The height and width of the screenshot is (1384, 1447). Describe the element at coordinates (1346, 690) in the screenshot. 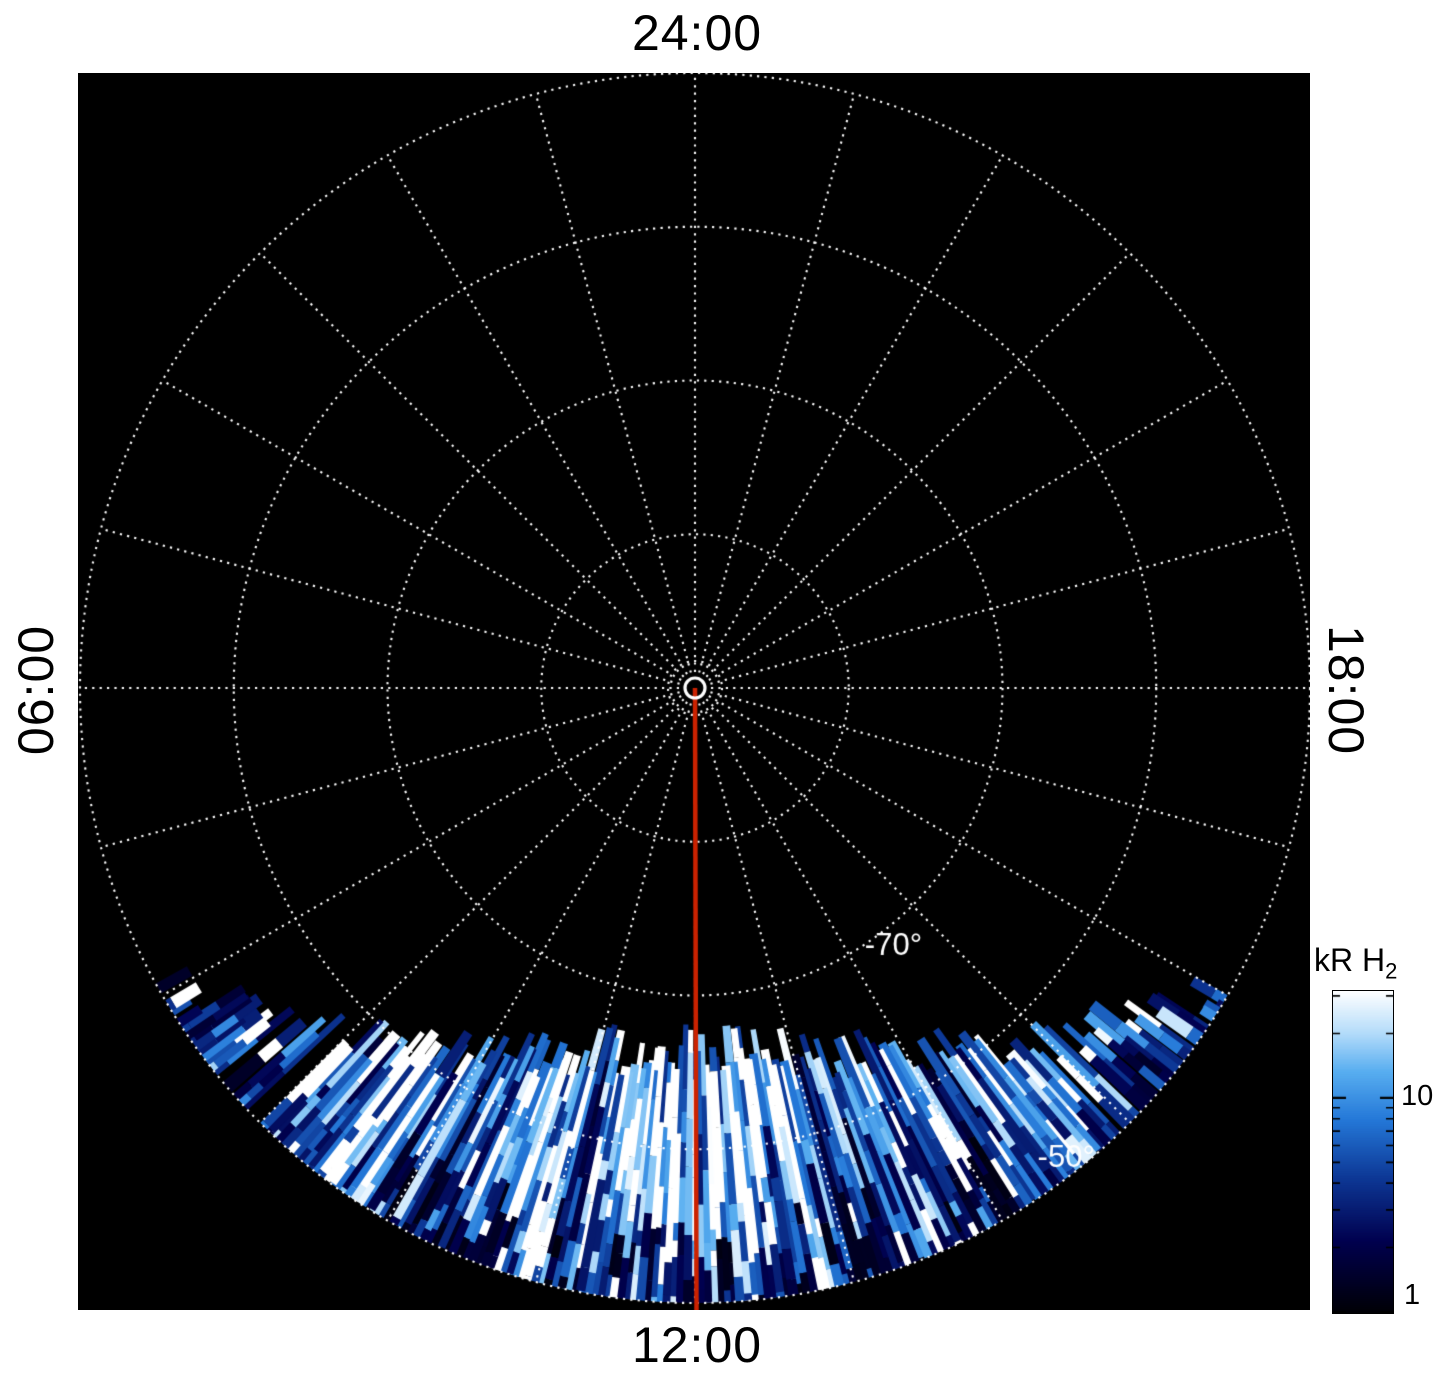

I see `axis-label-dusk: 18:00` at that location.